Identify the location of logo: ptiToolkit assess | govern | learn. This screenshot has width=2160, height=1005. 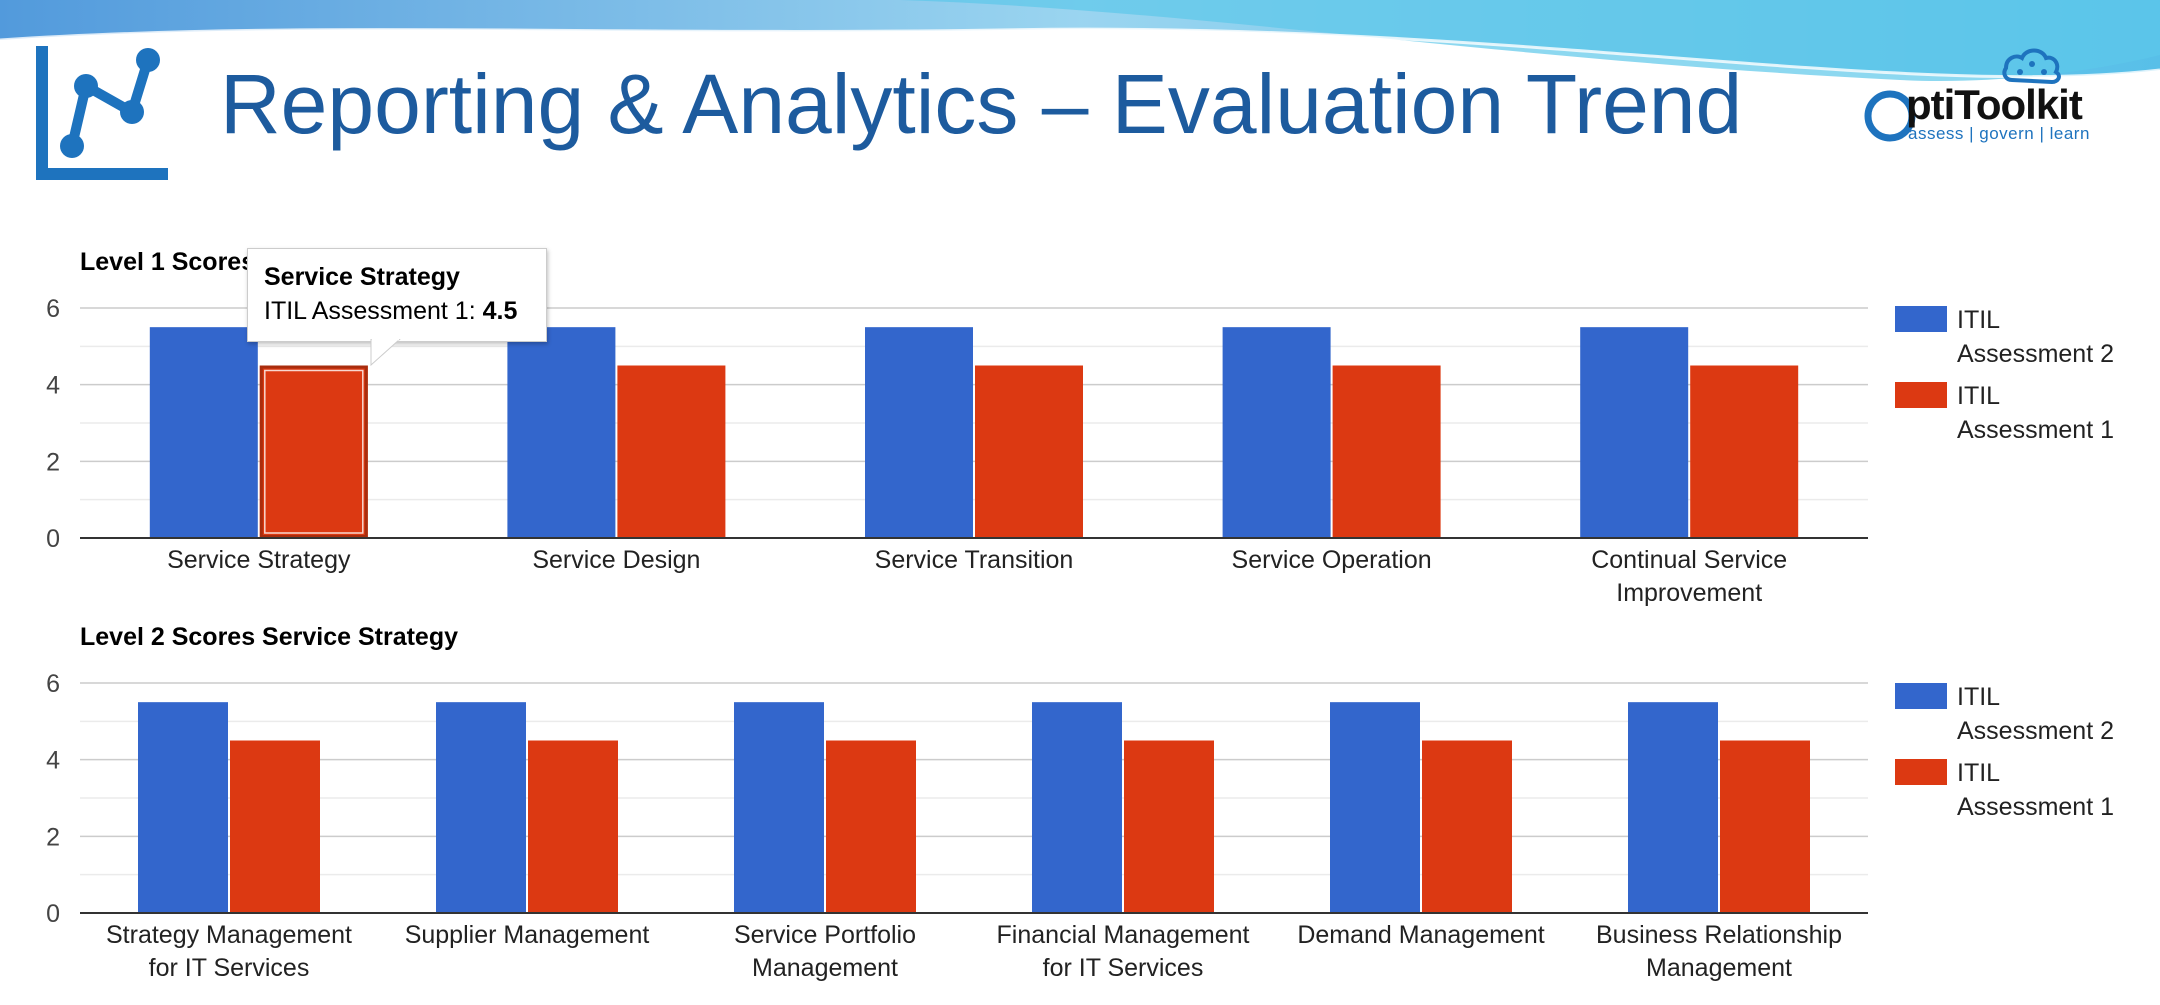
(1985, 95).